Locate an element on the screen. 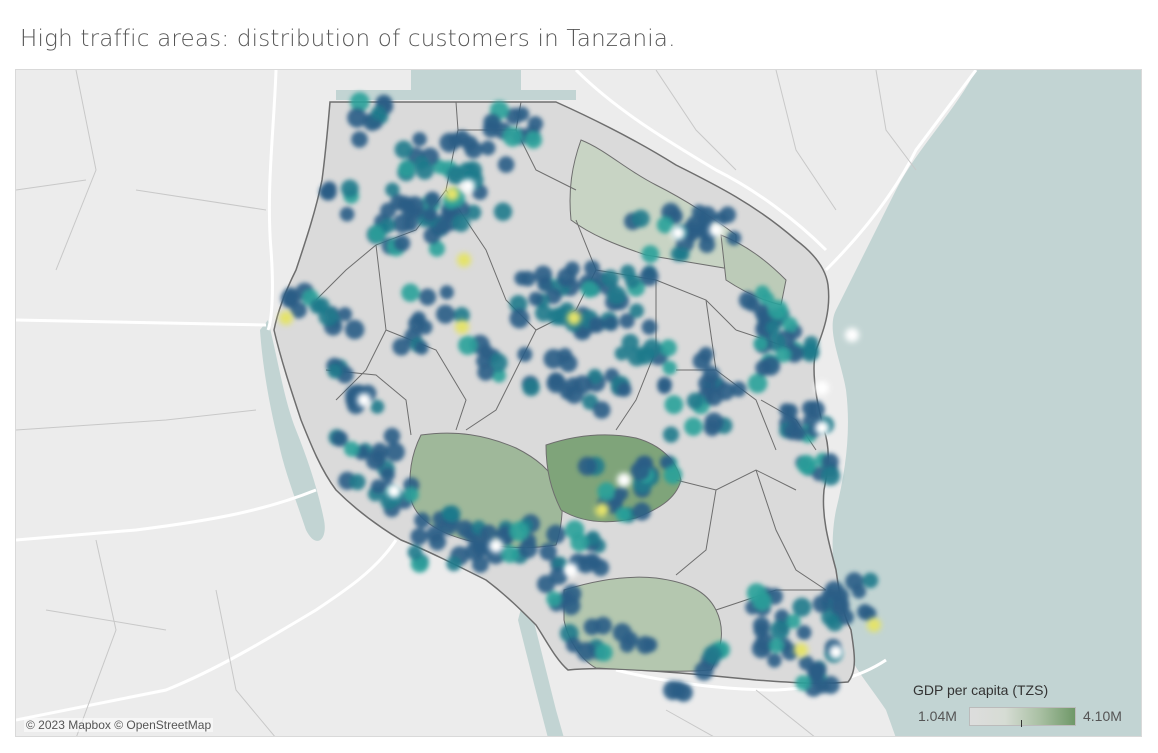  map-attribution: © 2023 Mapbox © OpenStreetMap is located at coordinates (119, 725).